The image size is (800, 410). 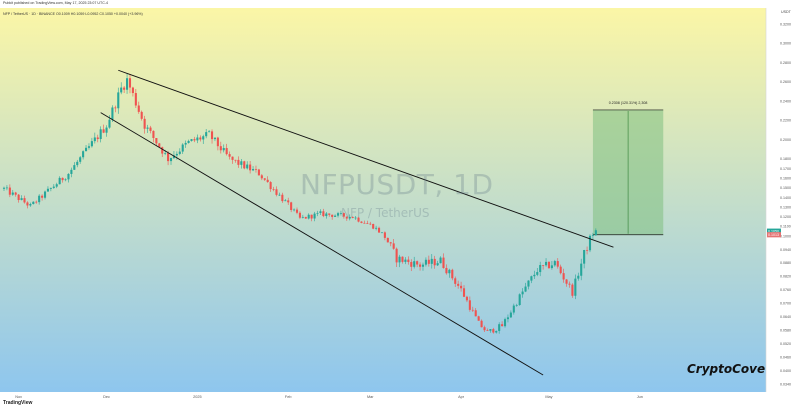 What do you see at coordinates (785, 140) in the screenshot?
I see `price-tick-label: 0.2000` at bounding box center [785, 140].